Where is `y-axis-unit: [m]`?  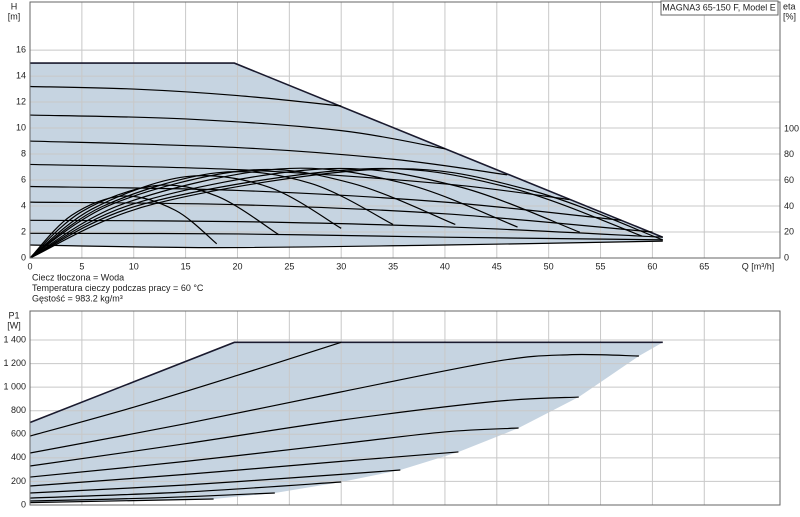
y-axis-unit: [m] is located at coordinates (14, 16).